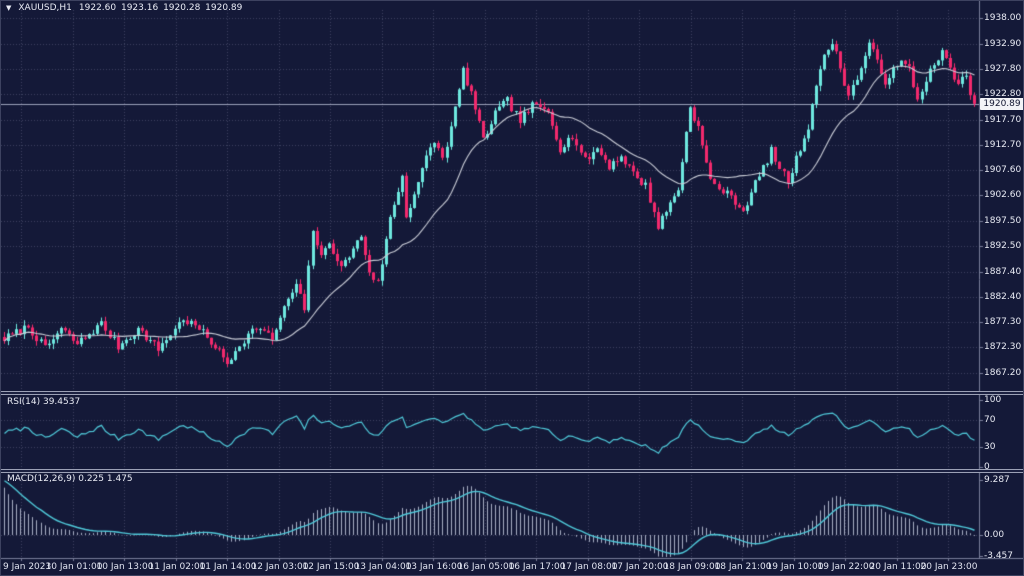 The height and width of the screenshot is (576, 1024). Describe the element at coordinates (1003, 18) in the screenshot. I see `price-axis-label: 1938.00` at that location.